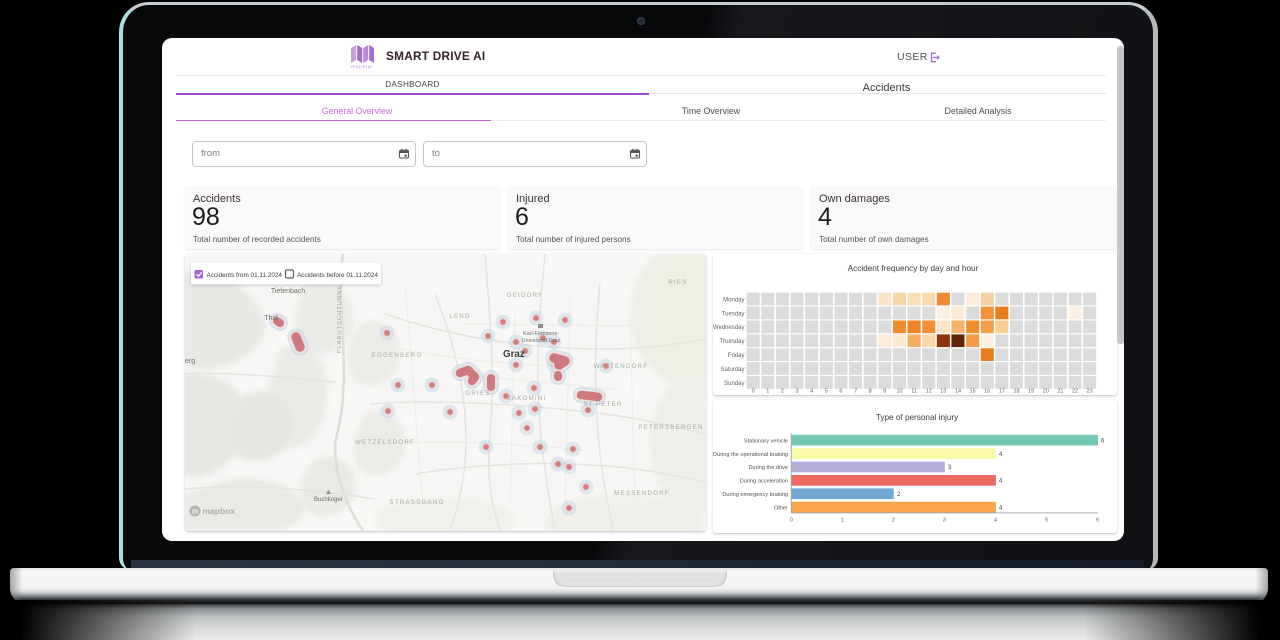 Image resolution: width=1280 pixels, height=640 pixels. What do you see at coordinates (731, 342) in the screenshot?
I see `svg-text: Thursday` at bounding box center [731, 342].